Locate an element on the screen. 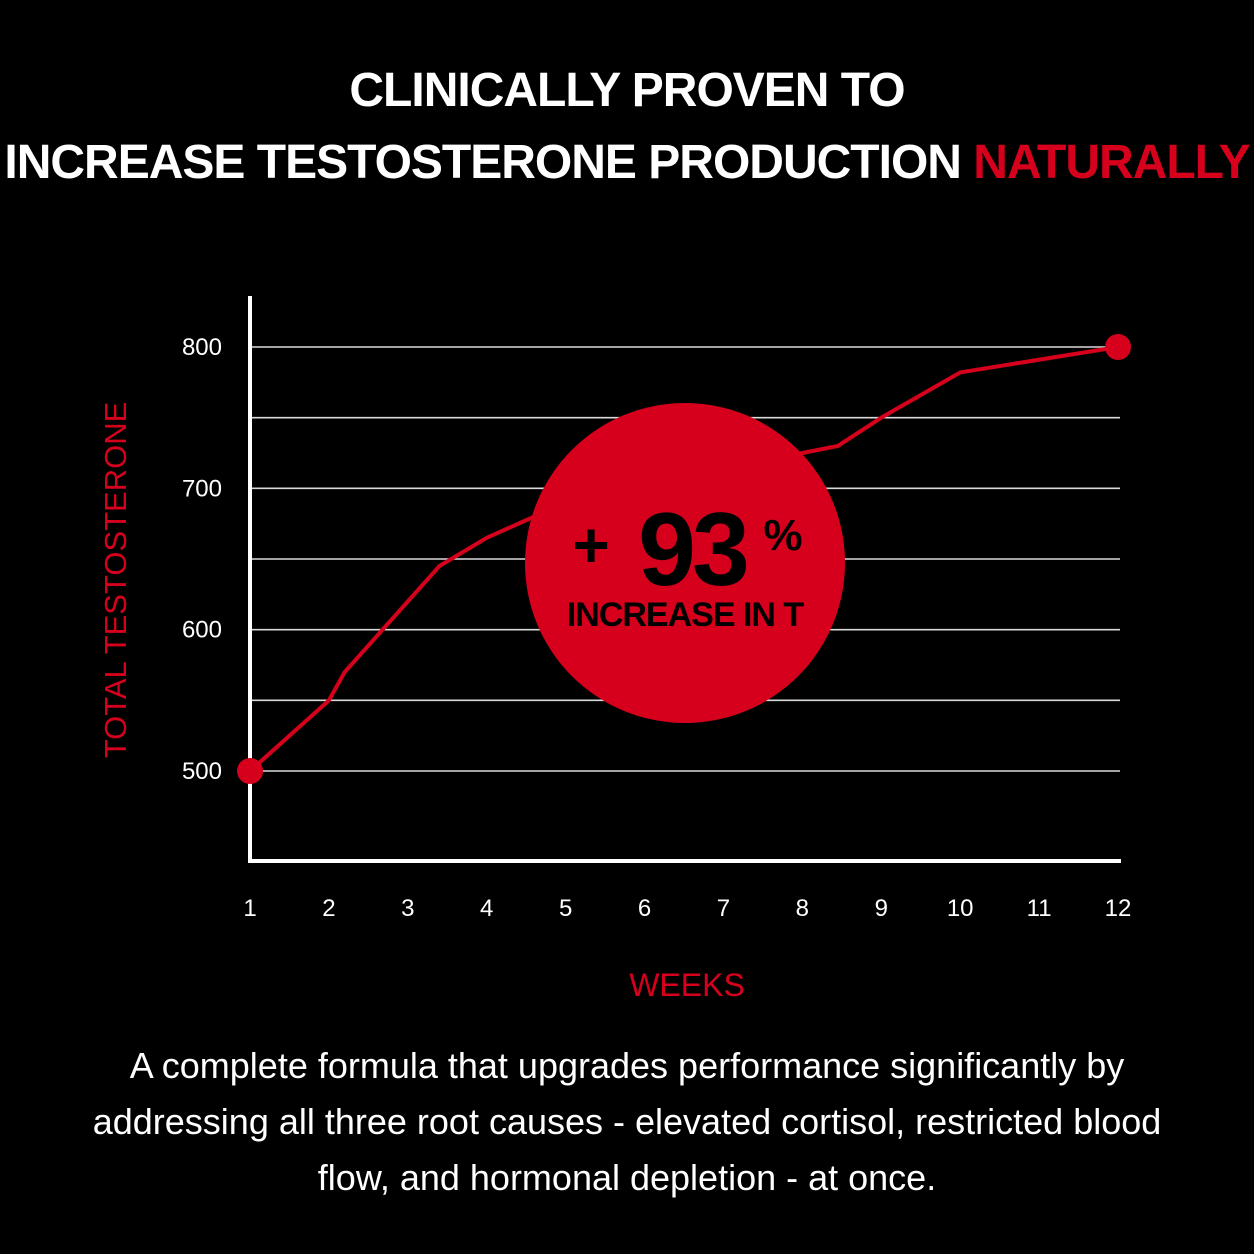 Image resolution: width=1254 pixels, height=1254 pixels. x-tick-labels: 1 2 3 4 5 6 7 8 9 10 11 12 is located at coordinates (687, 908).